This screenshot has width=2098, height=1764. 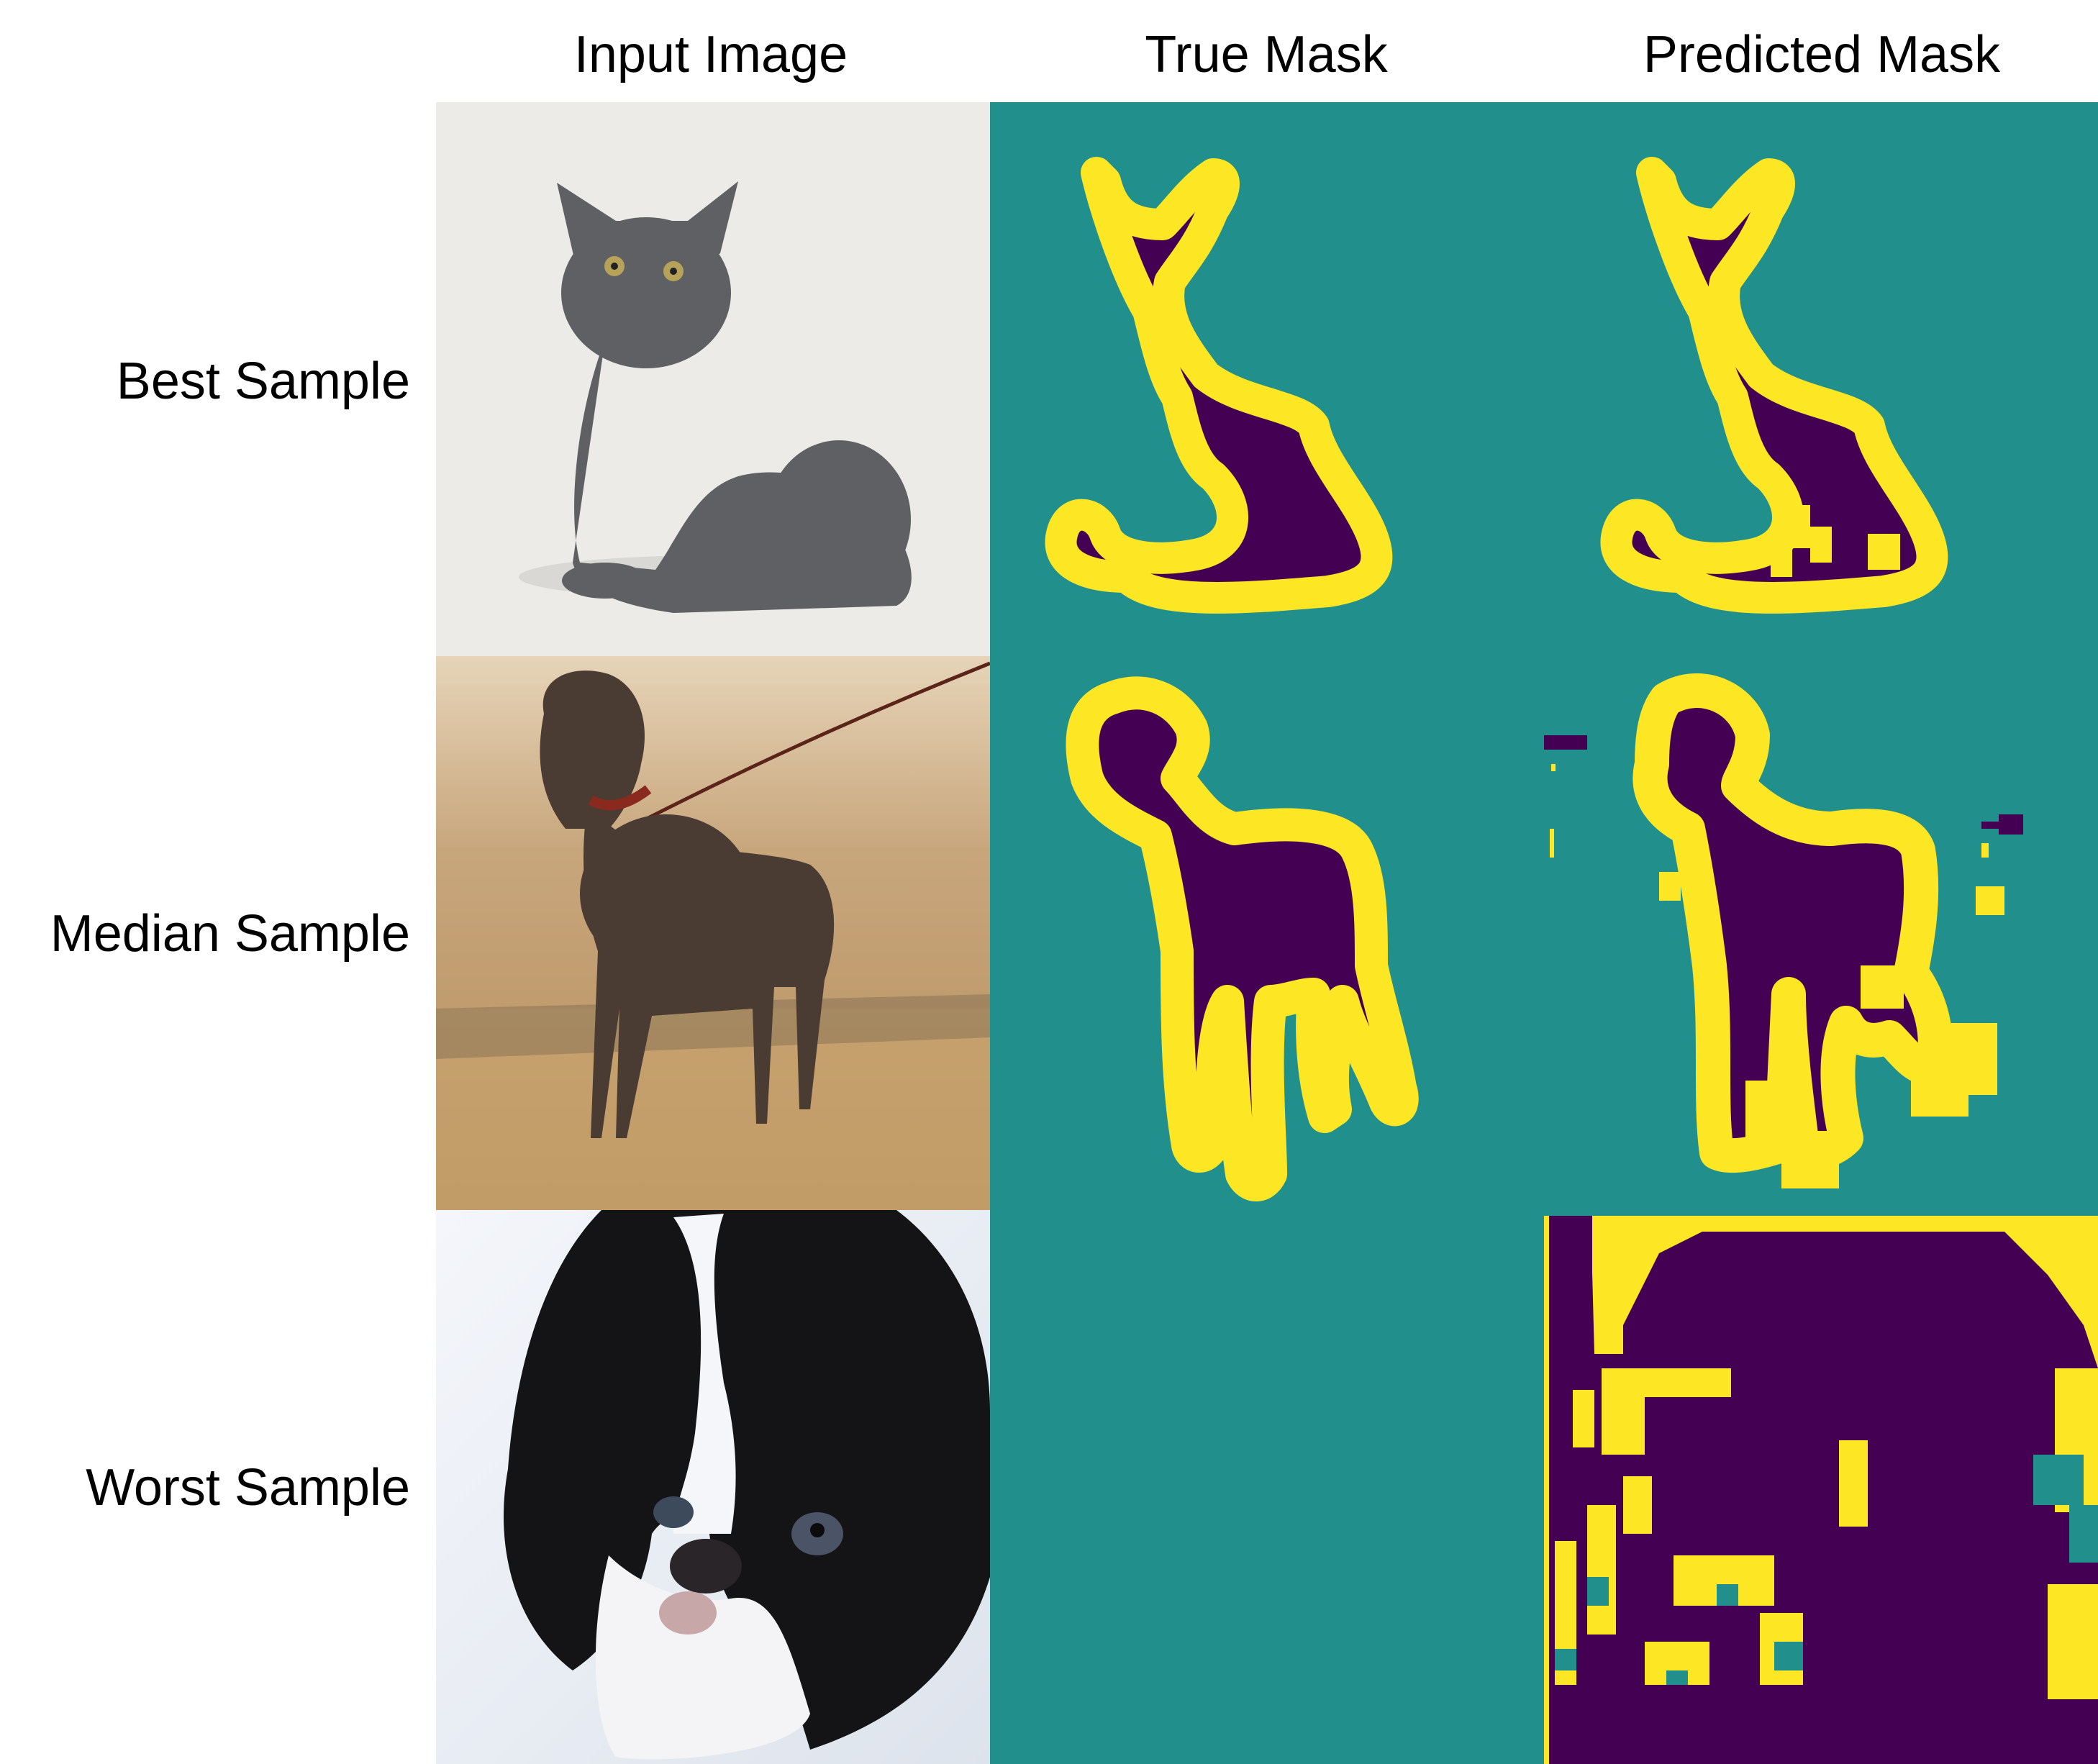 What do you see at coordinates (1242, 938) in the screenshot?
I see `true-mask-median-sample` at bounding box center [1242, 938].